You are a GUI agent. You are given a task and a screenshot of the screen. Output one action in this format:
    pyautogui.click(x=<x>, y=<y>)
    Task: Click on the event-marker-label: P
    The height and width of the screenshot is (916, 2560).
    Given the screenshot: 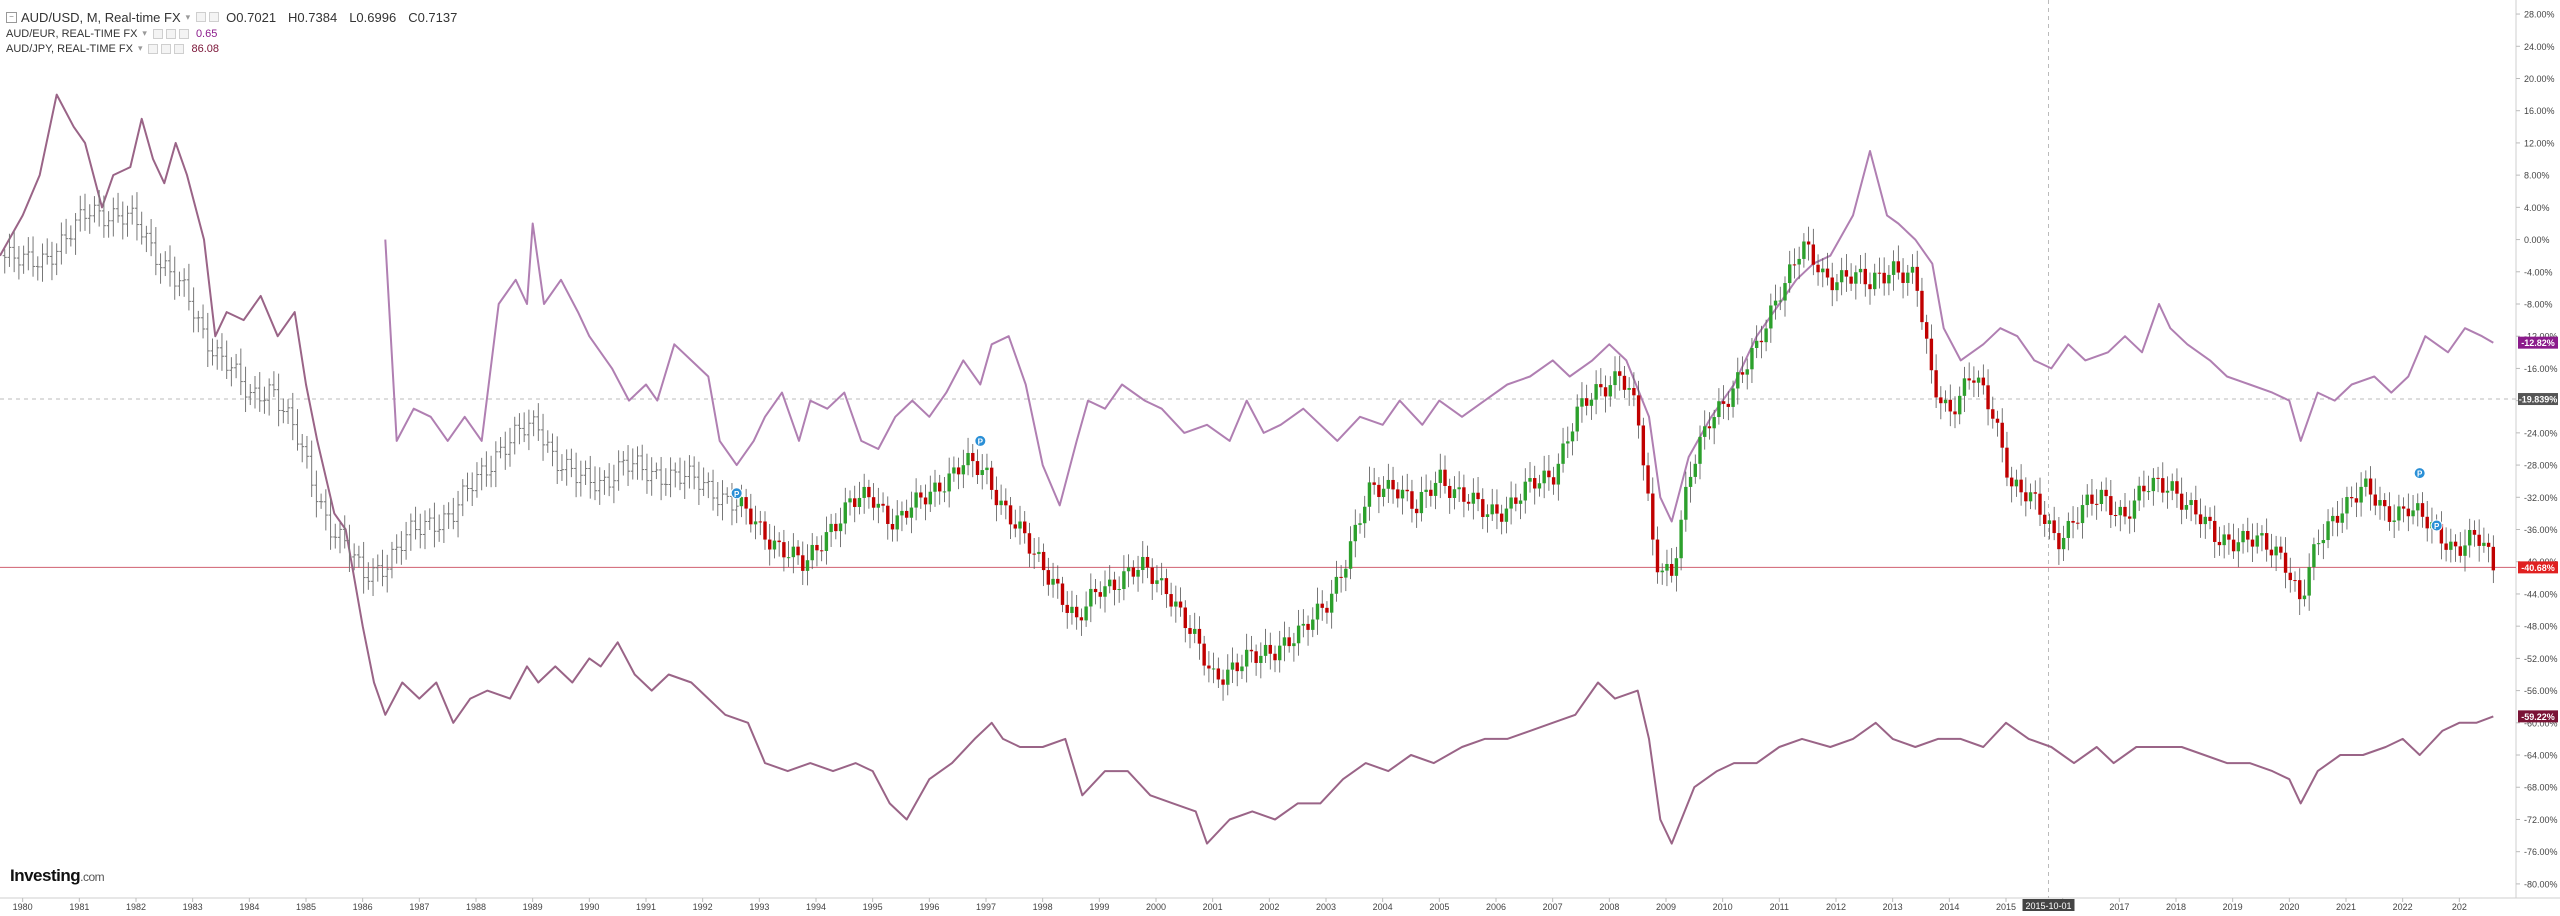 What is the action you would take?
    pyautogui.click(x=2420, y=474)
    